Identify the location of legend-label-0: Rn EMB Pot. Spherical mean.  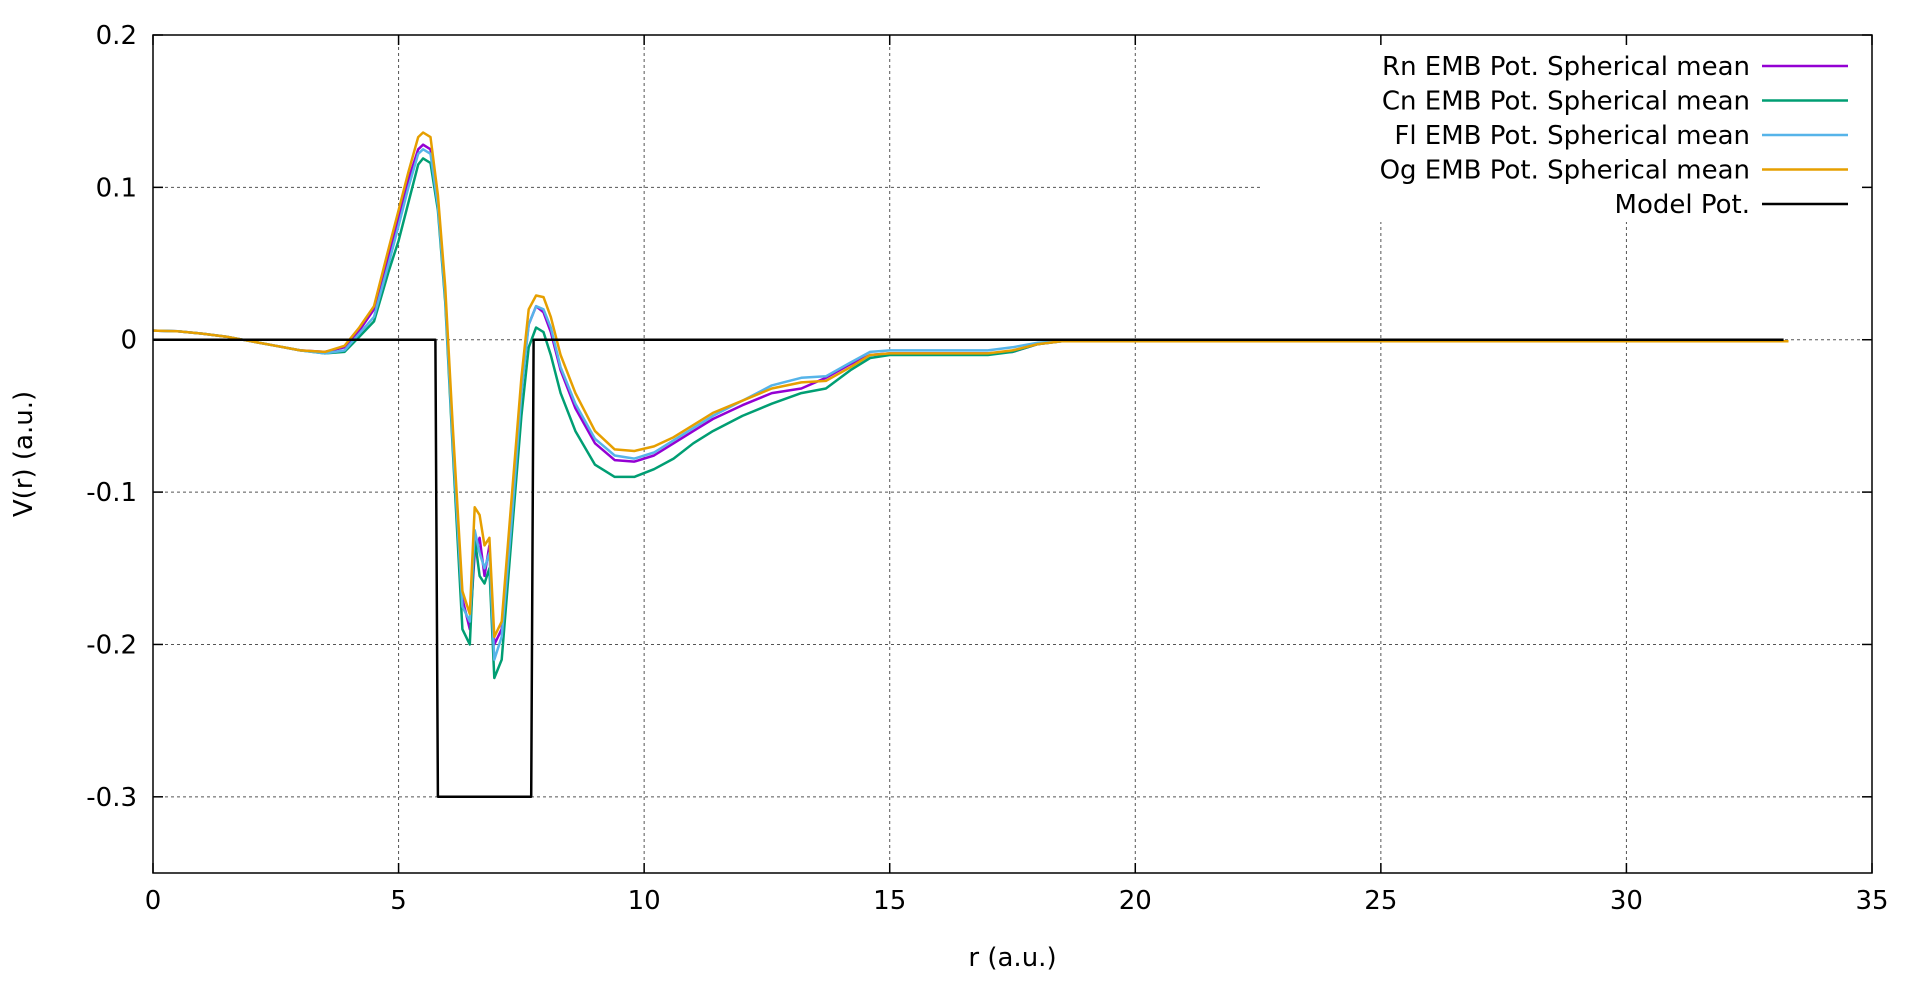
(1566, 67).